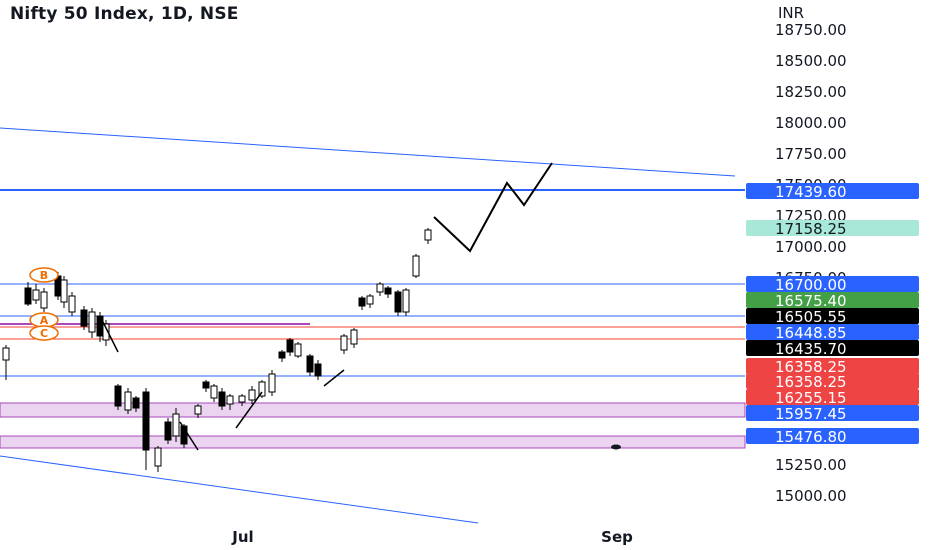  What do you see at coordinates (811, 496) in the screenshot?
I see `y-tick: 15000.00` at bounding box center [811, 496].